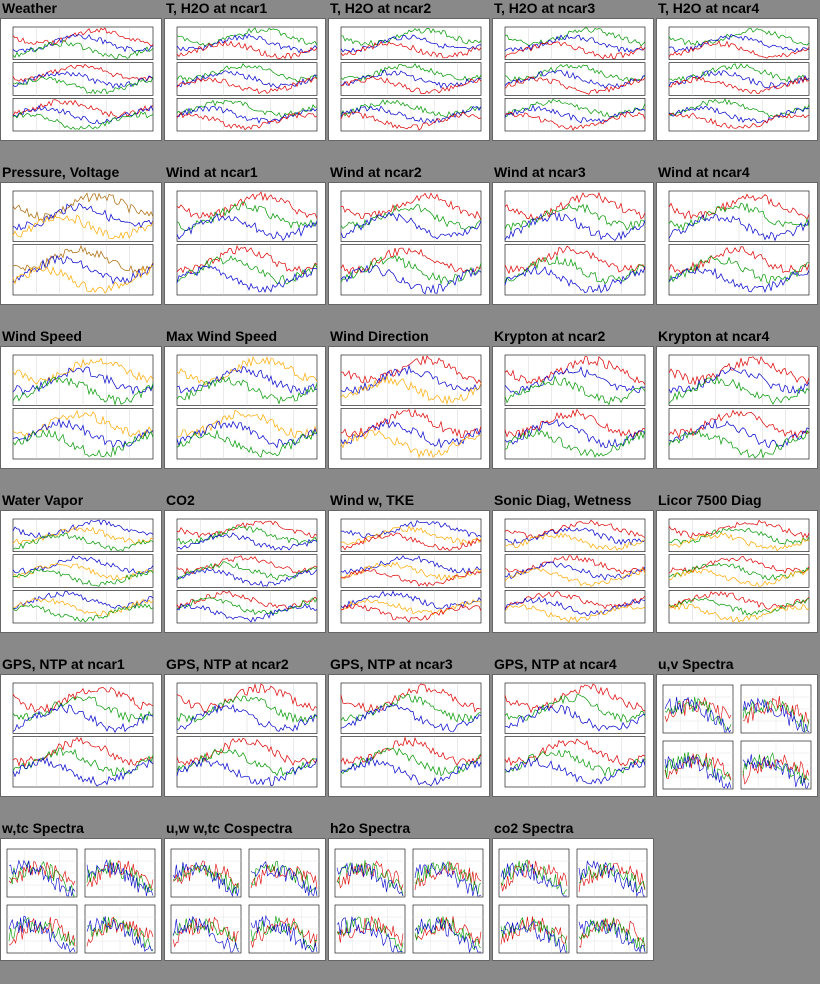 The width and height of the screenshot is (820, 984). I want to click on plot-thumbnail-wind-direction, so click(409, 407).